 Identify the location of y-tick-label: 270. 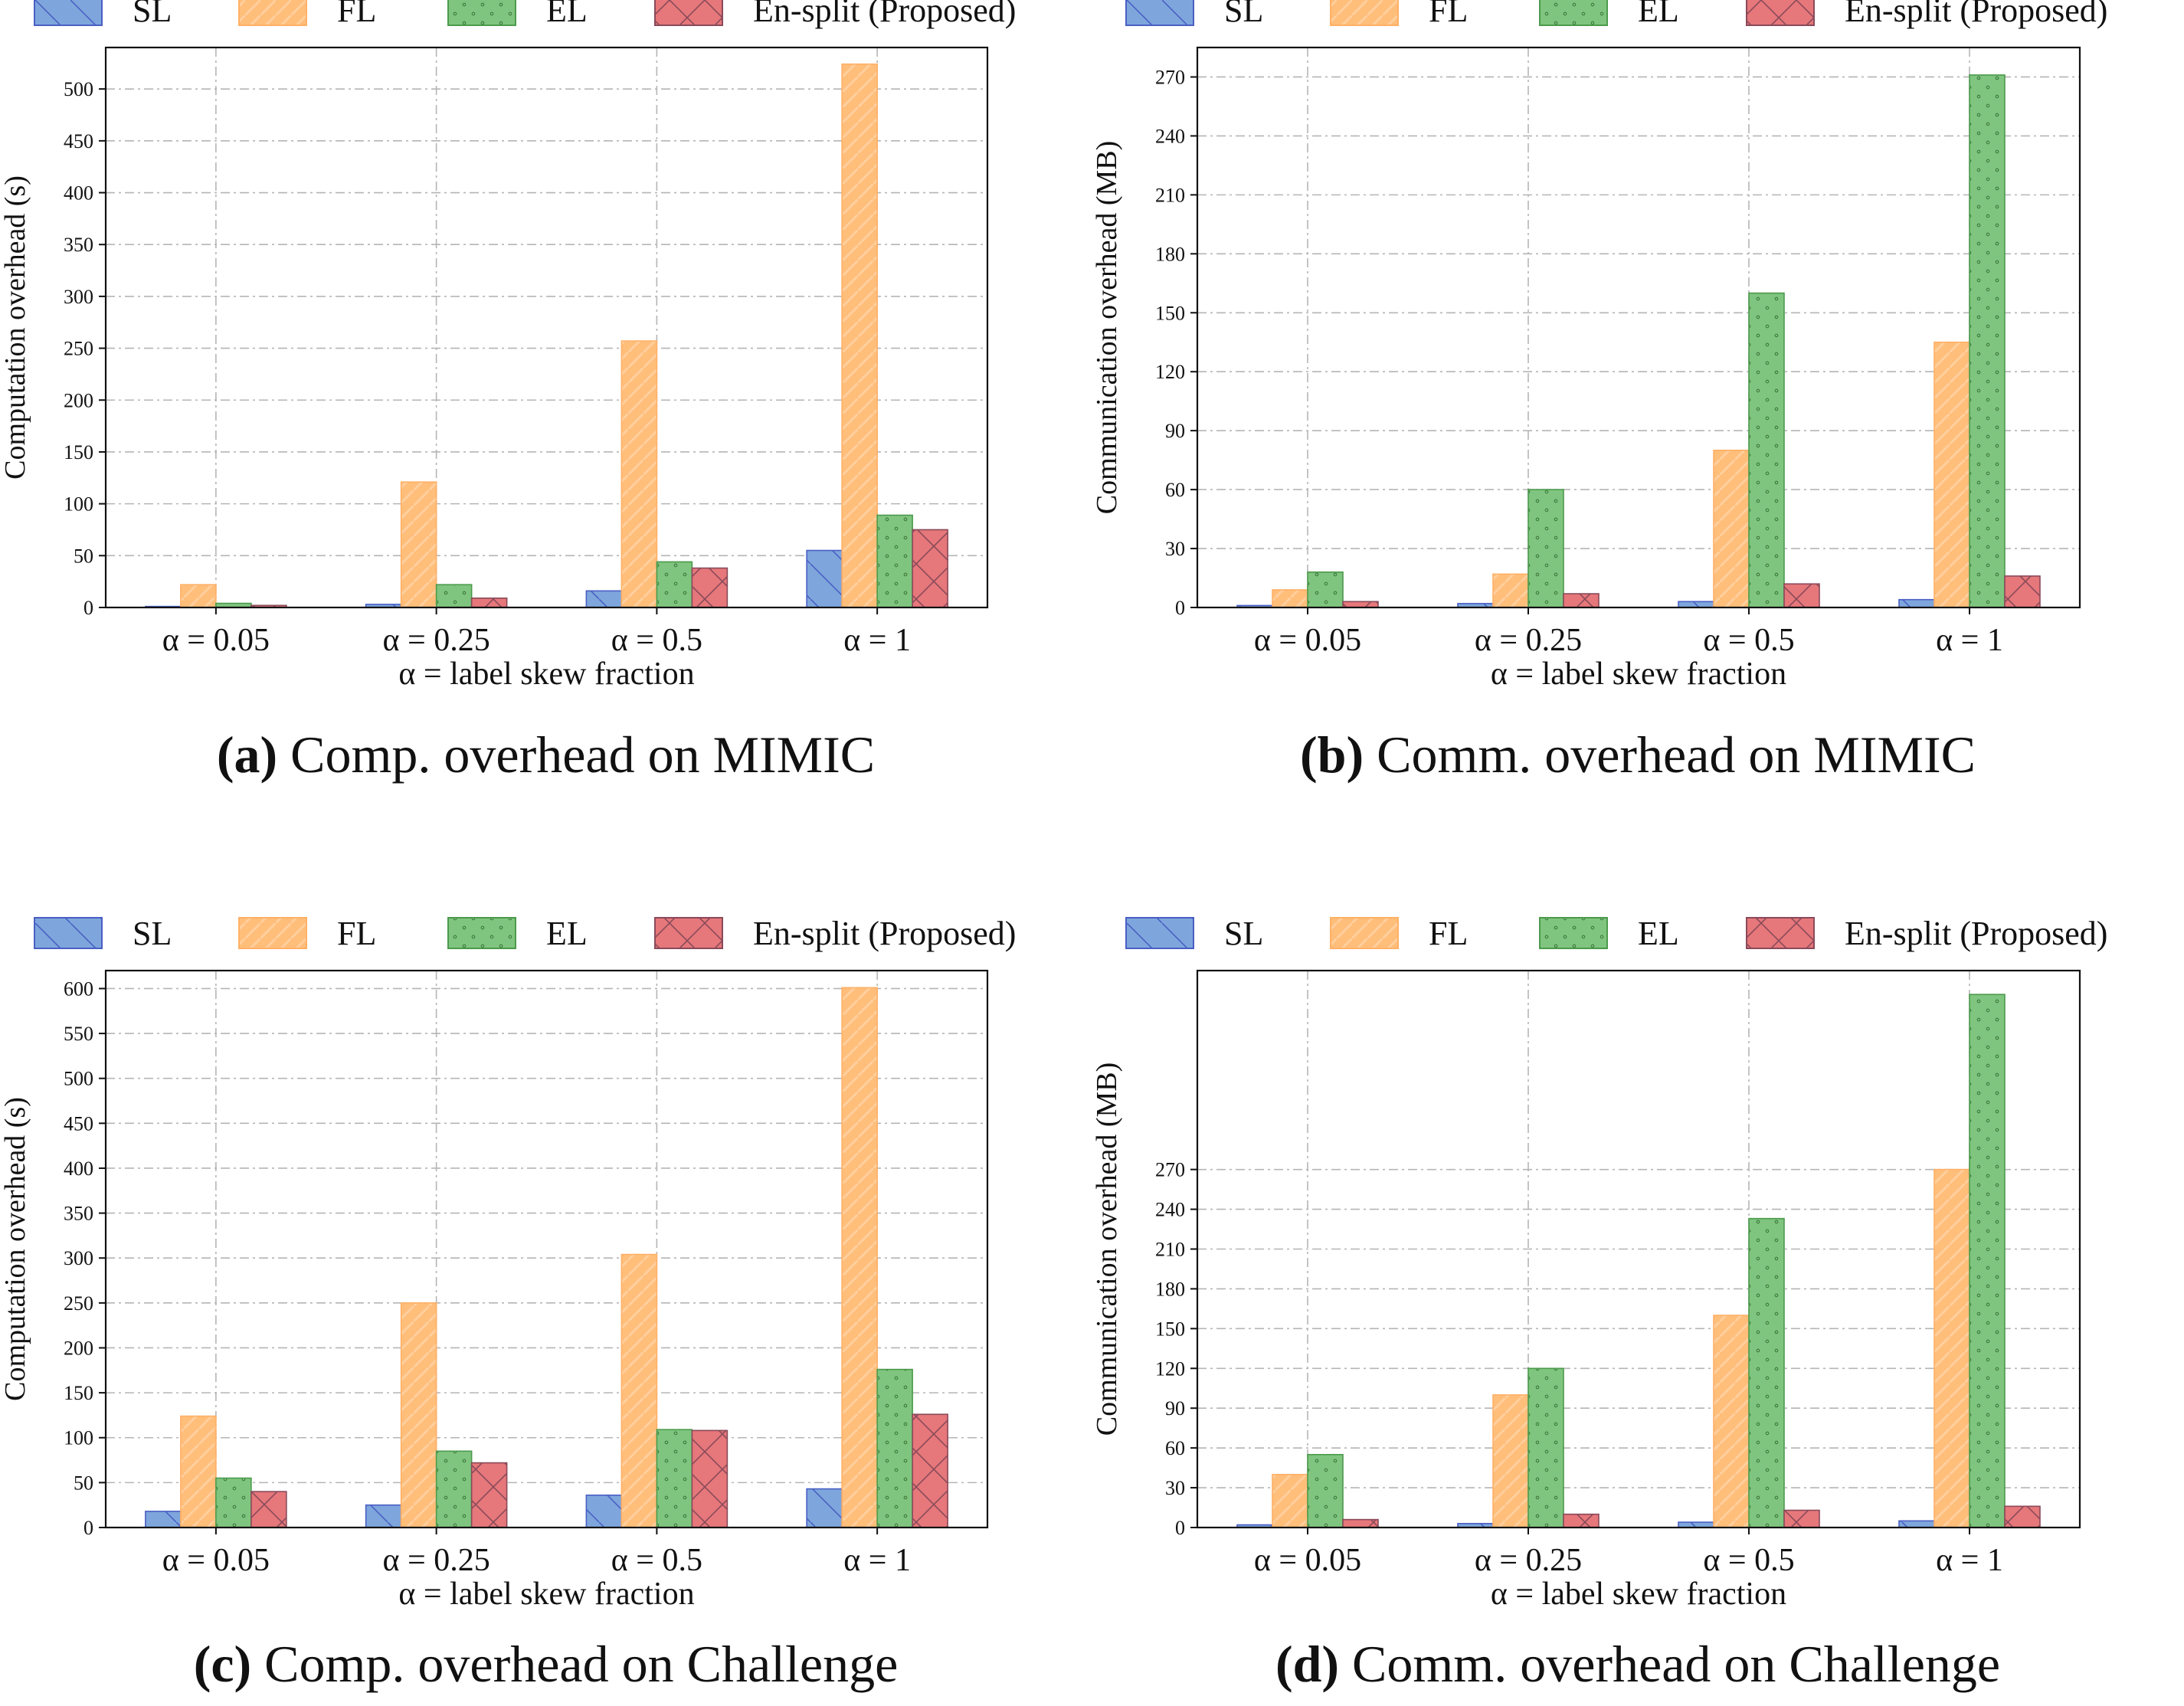
(1170, 1170).